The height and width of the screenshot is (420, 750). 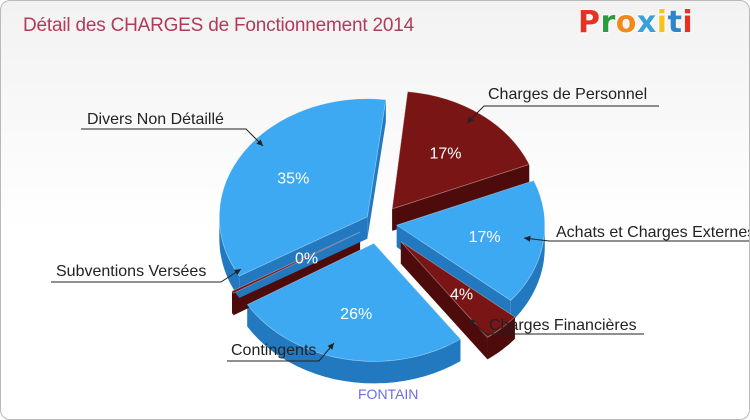 I want to click on slice-label: Charges de Personnel, so click(x=567, y=94).